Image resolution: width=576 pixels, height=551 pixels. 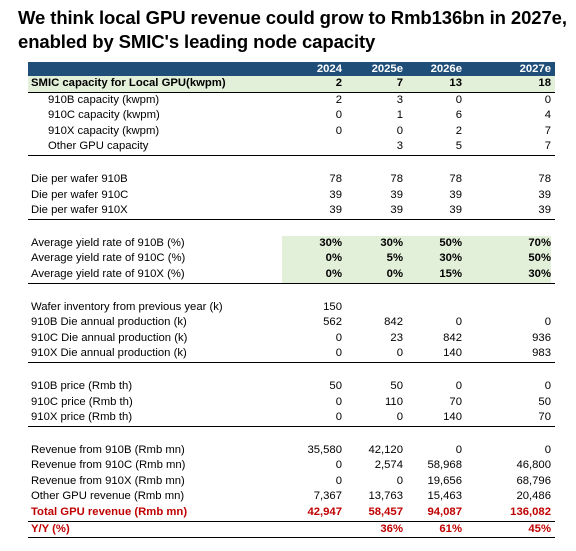 What do you see at coordinates (396, 385) in the screenshot?
I see `table-cell: 50` at bounding box center [396, 385].